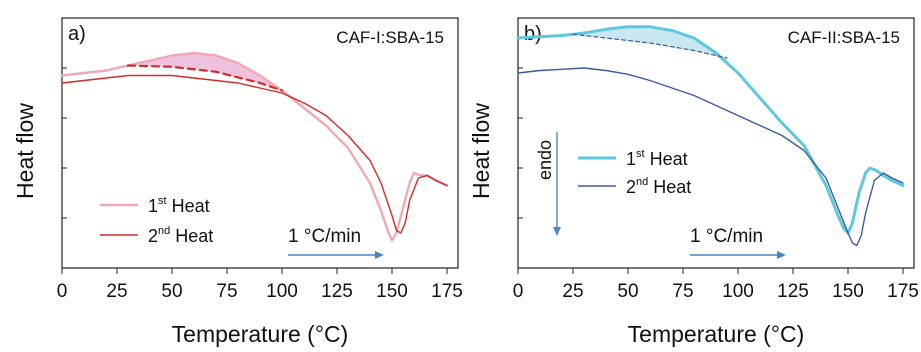 This screenshot has height=352, width=921. What do you see at coordinates (533, 34) in the screenshot?
I see `panel-label: b)` at bounding box center [533, 34].